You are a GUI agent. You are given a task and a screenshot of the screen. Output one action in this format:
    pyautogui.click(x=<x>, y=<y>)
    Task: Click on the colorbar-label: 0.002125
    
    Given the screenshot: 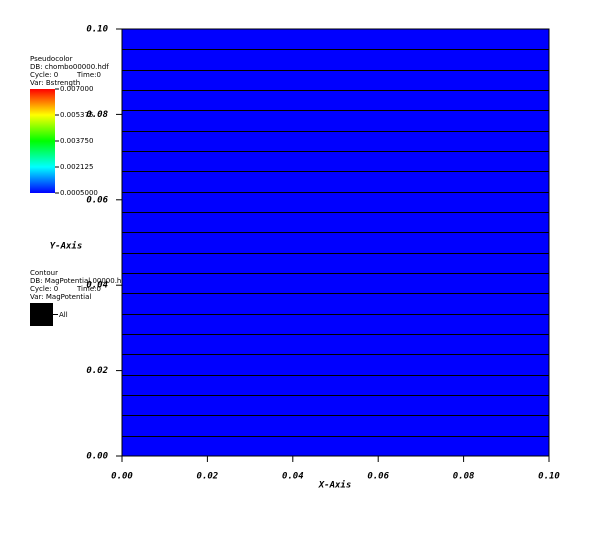 What is the action you would take?
    pyautogui.click(x=76, y=167)
    